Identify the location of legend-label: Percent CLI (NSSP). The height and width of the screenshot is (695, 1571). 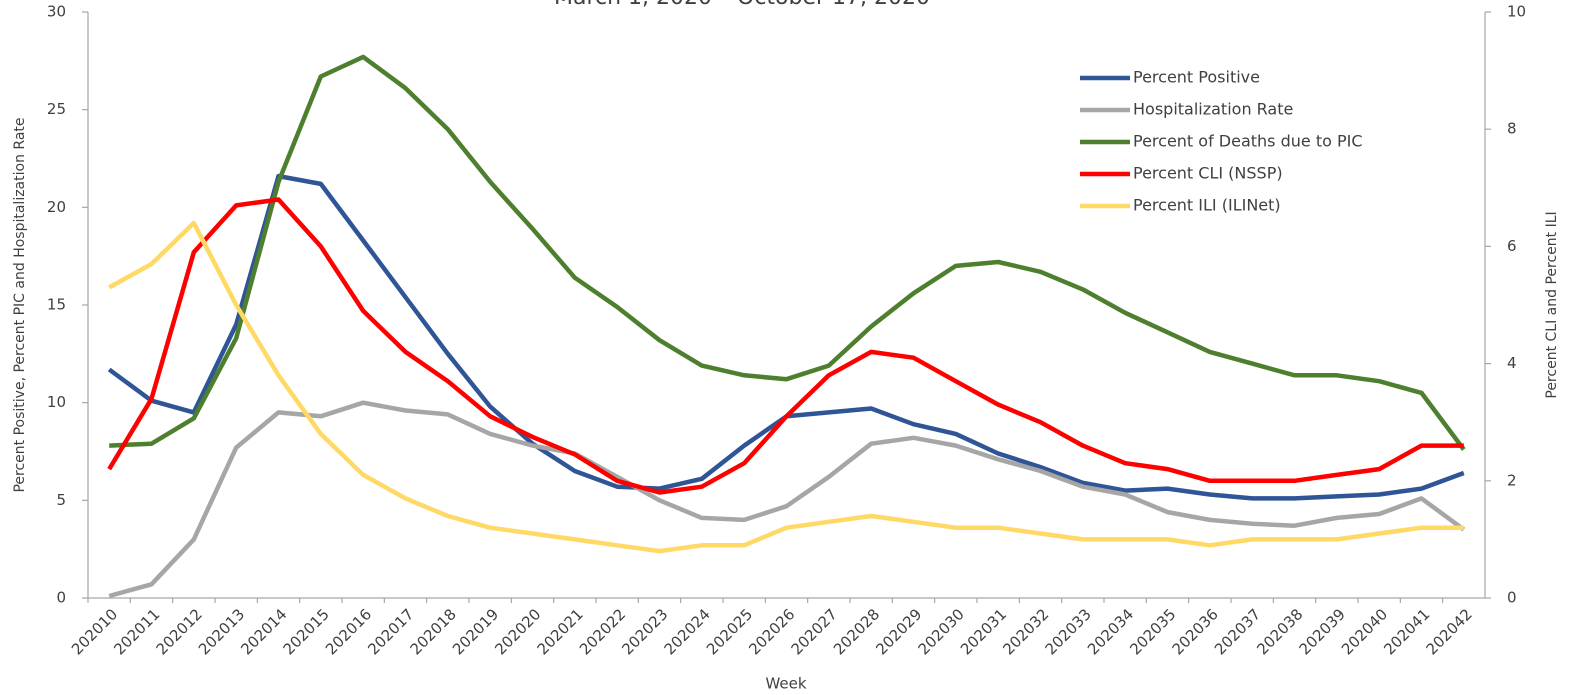
(1208, 173).